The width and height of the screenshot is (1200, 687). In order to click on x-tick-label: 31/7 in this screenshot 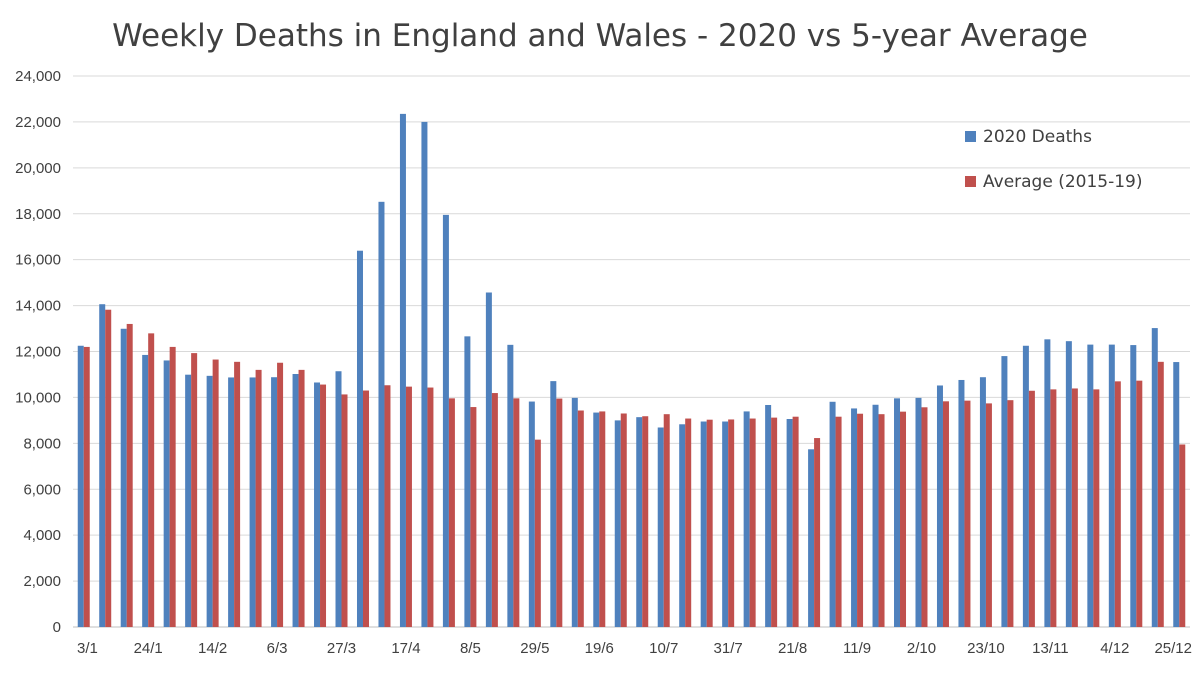, I will do `click(728, 648)`.